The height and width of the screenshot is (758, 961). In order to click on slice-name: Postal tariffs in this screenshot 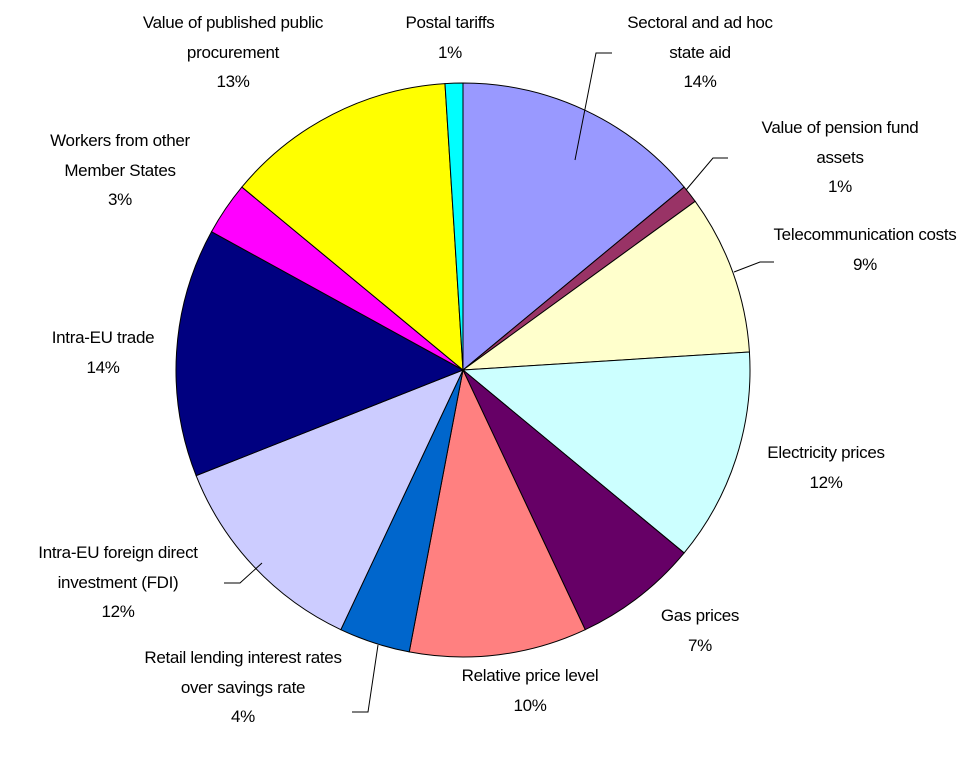, I will do `click(450, 22)`.